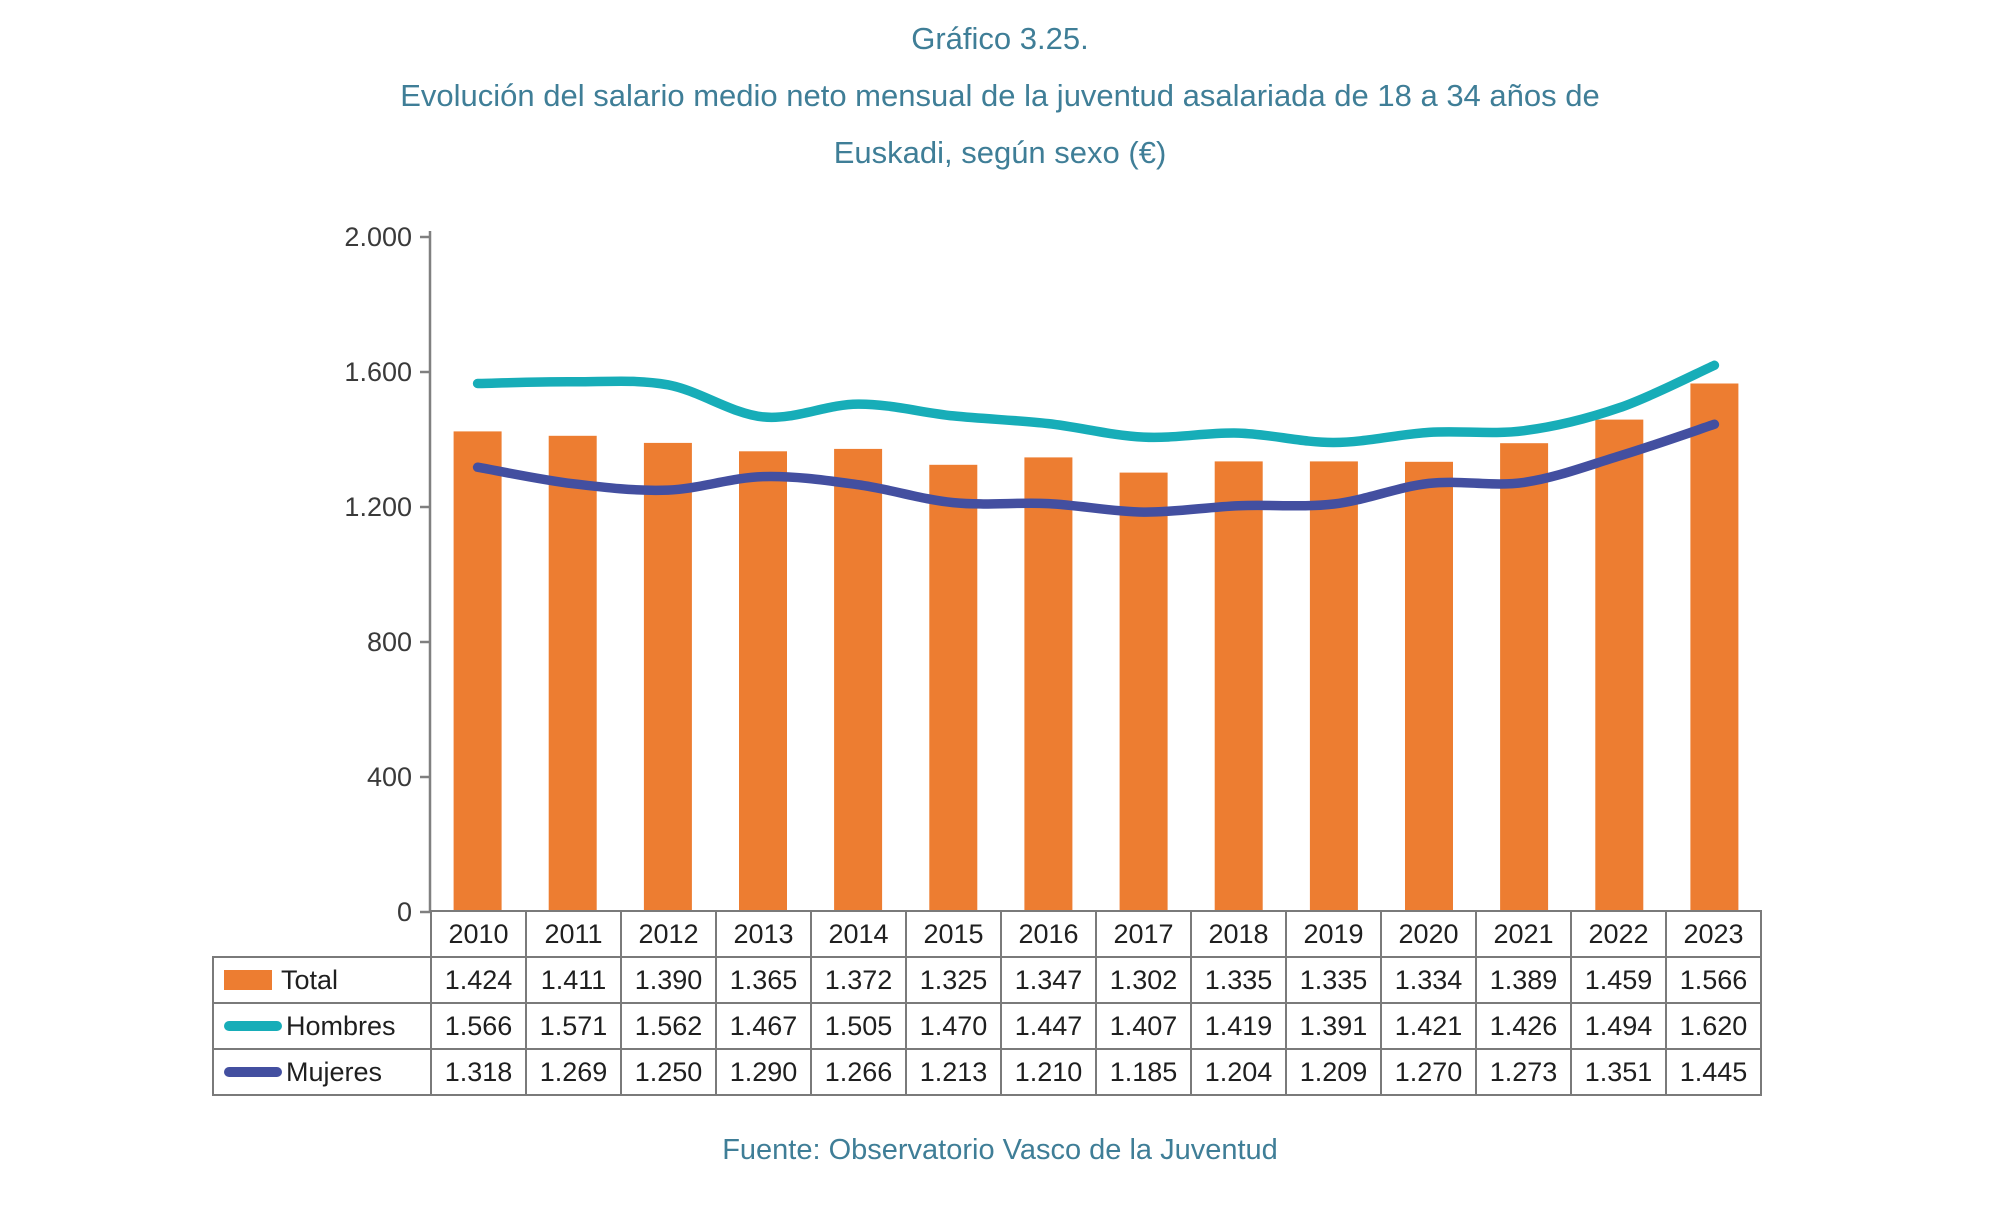 This screenshot has width=2000, height=1205. I want to click on legend-label-total: Total, so click(310, 979).